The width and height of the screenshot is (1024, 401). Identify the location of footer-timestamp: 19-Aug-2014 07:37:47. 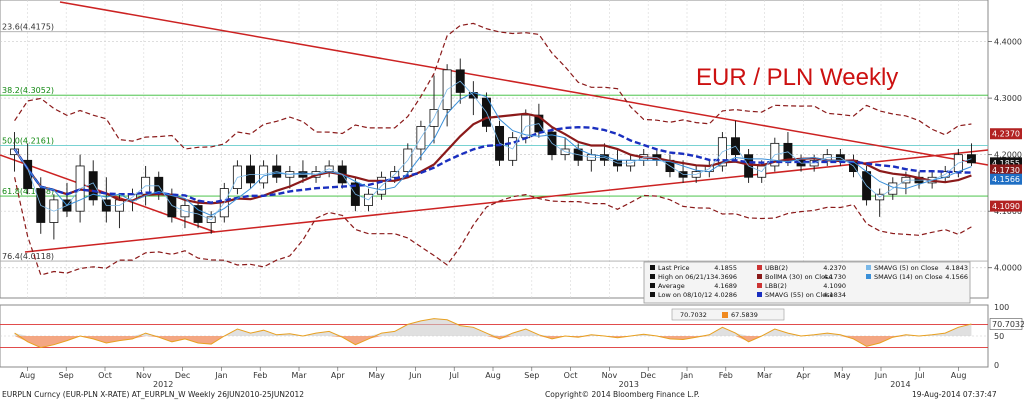
(954, 394).